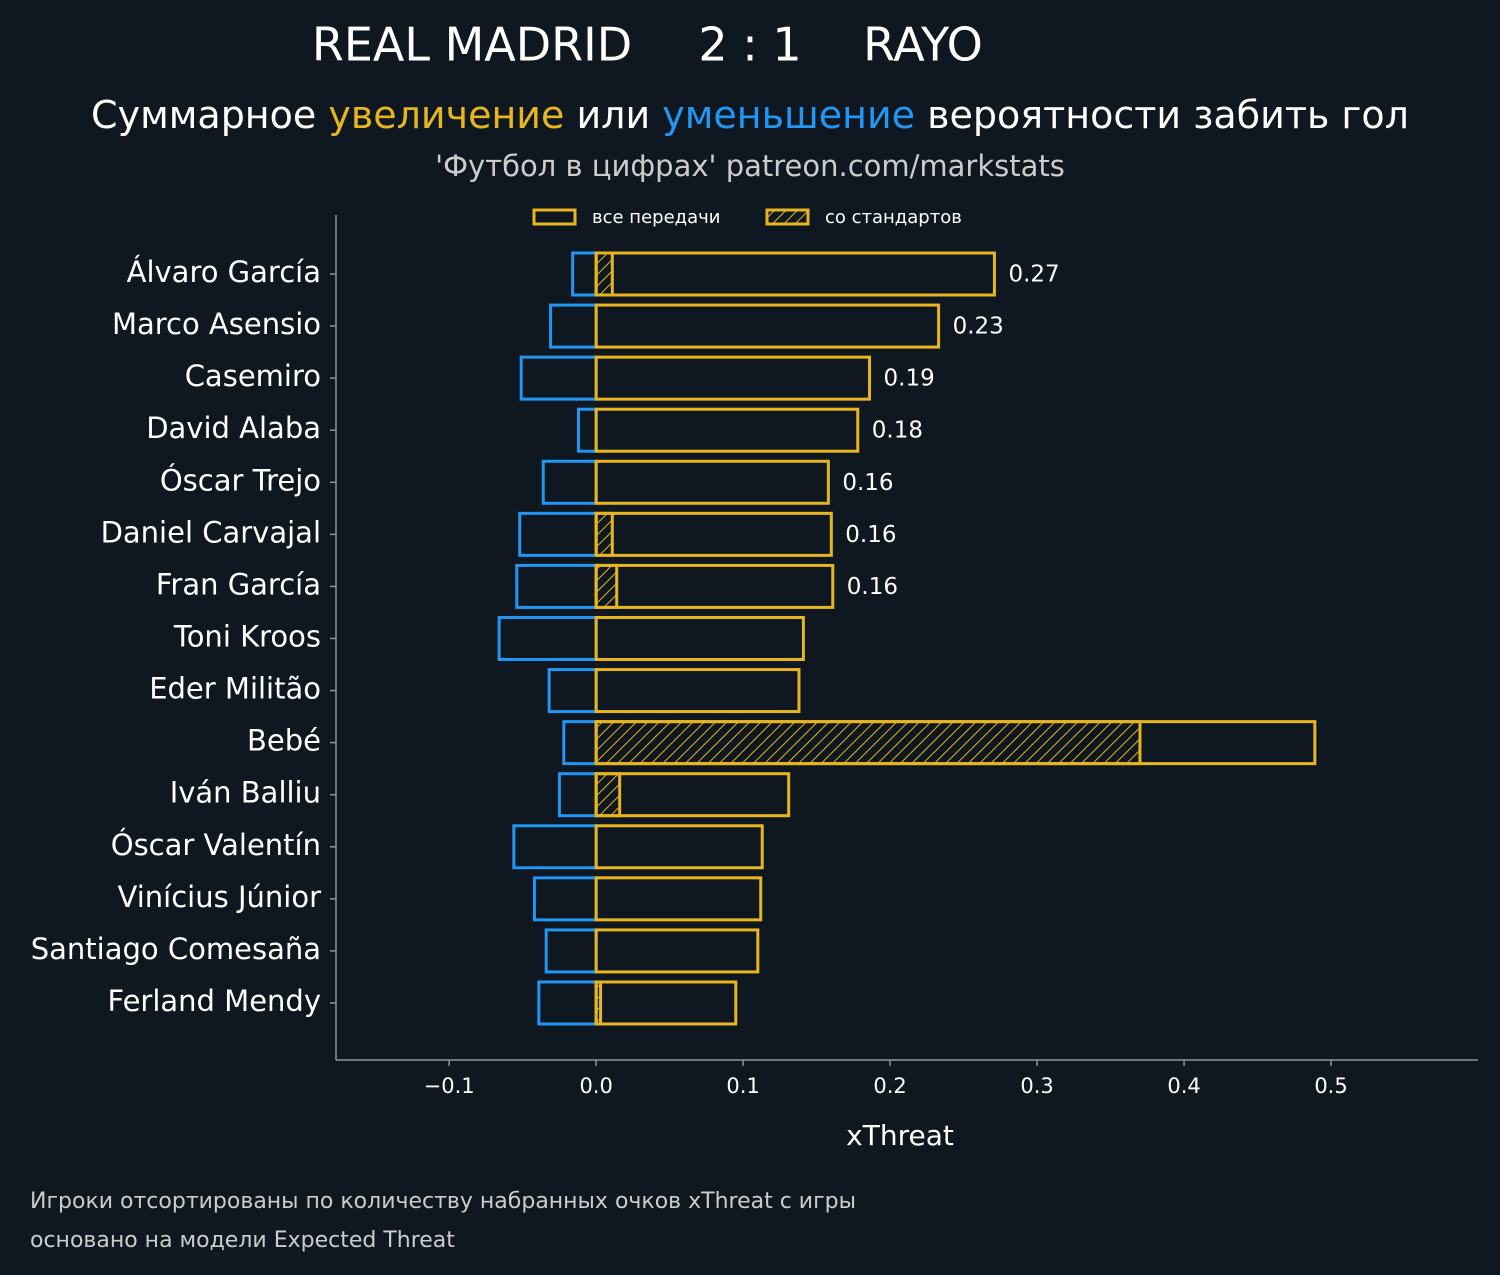  What do you see at coordinates (909, 379) in the screenshot?
I see `value-label: 0.19` at bounding box center [909, 379].